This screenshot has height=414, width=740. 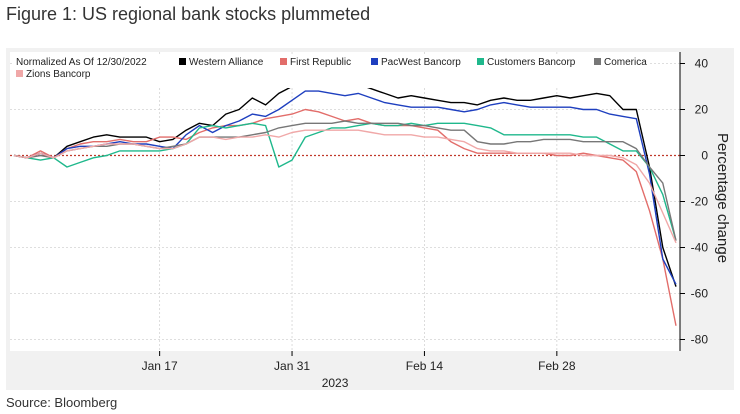 What do you see at coordinates (62, 402) in the screenshot?
I see `source-note: Source: Bloomberg` at bounding box center [62, 402].